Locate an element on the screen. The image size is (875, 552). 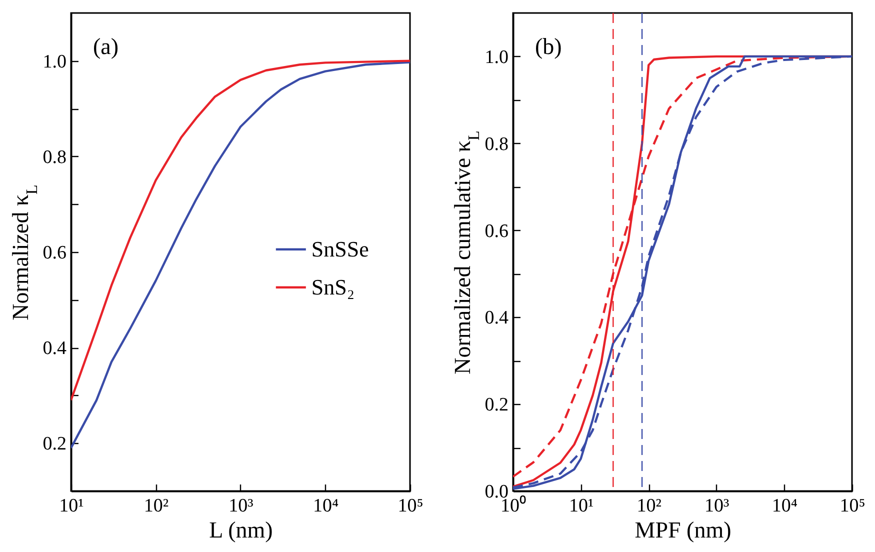
legend-label: SnSSe is located at coordinates (340, 249).